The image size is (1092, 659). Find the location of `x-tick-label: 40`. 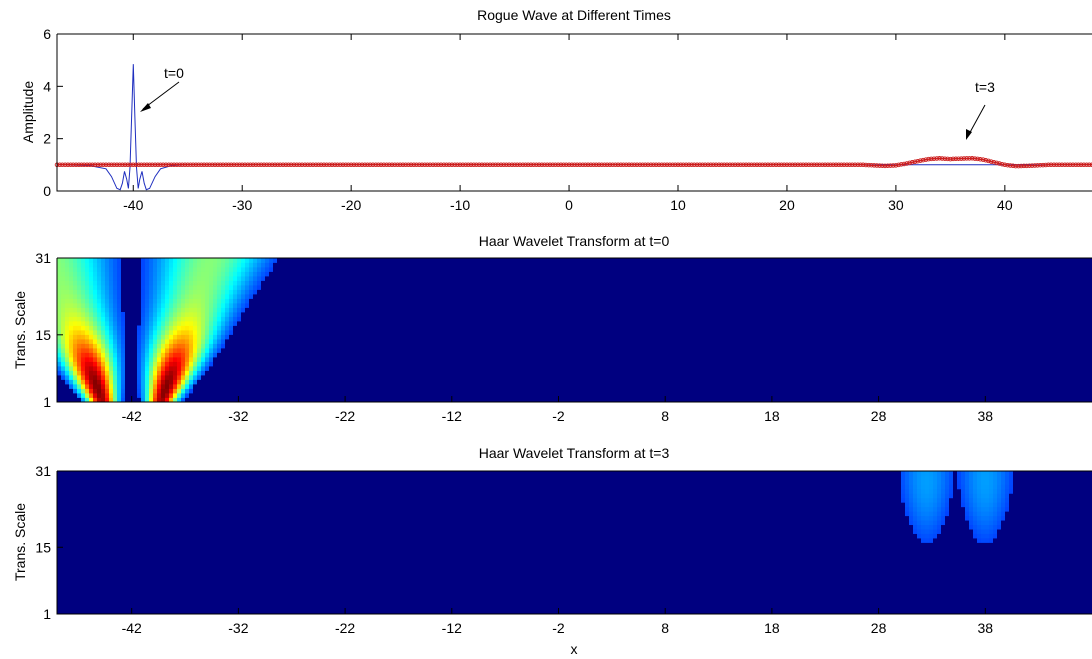

x-tick-label: 40 is located at coordinates (1005, 205).